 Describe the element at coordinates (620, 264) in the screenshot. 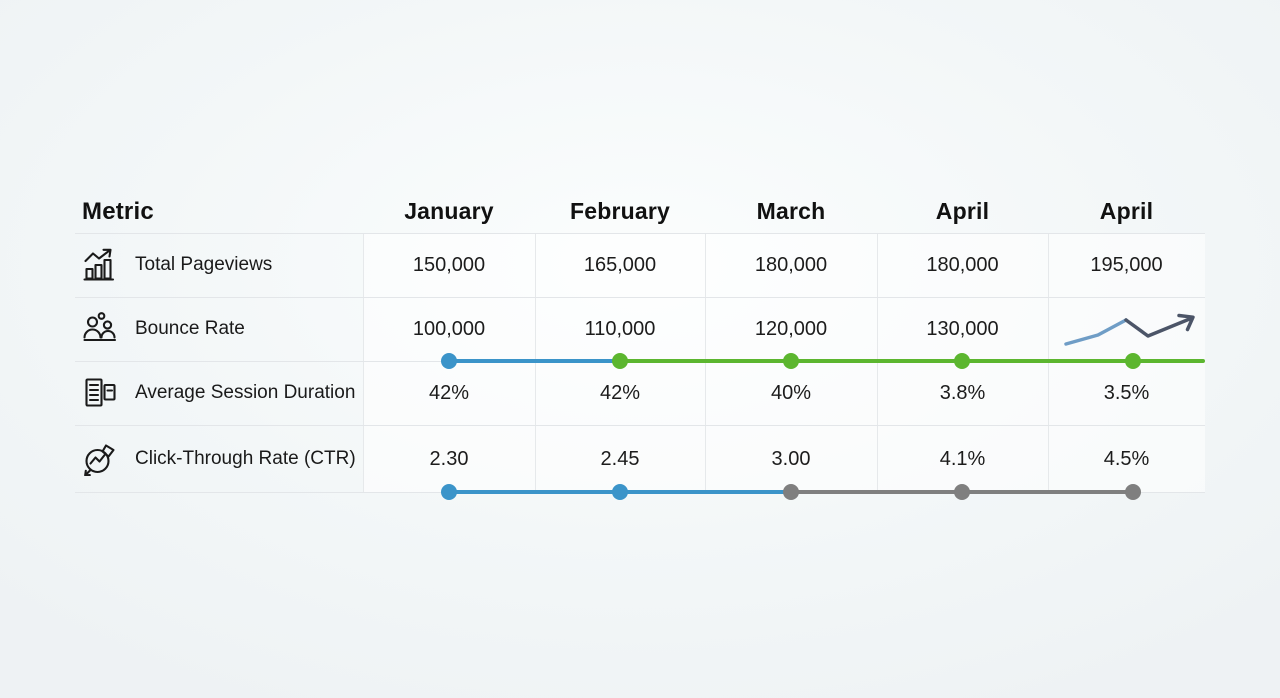

I see `cell-pageviews-february: 165,000` at that location.